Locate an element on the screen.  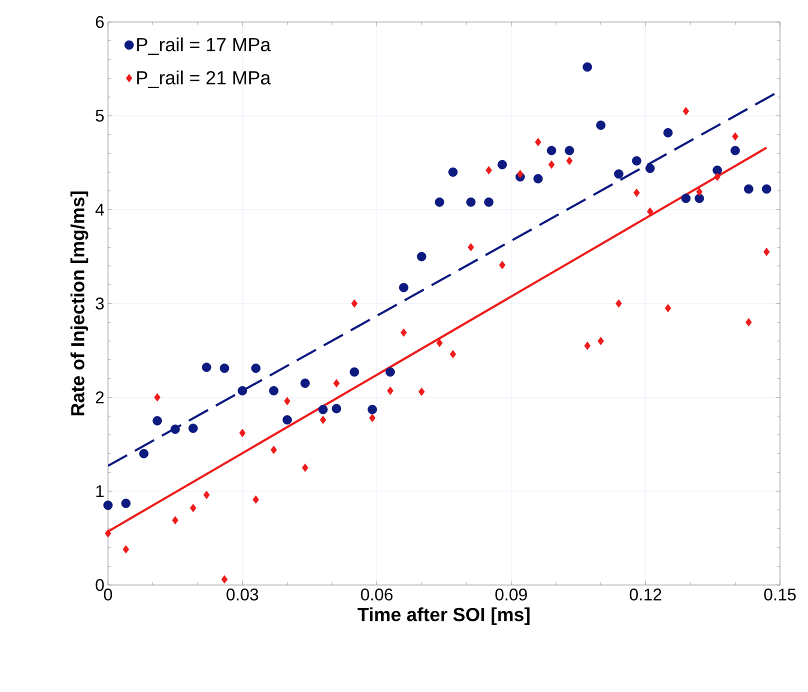
y-tick-label: 0 is located at coordinates (100, 585).